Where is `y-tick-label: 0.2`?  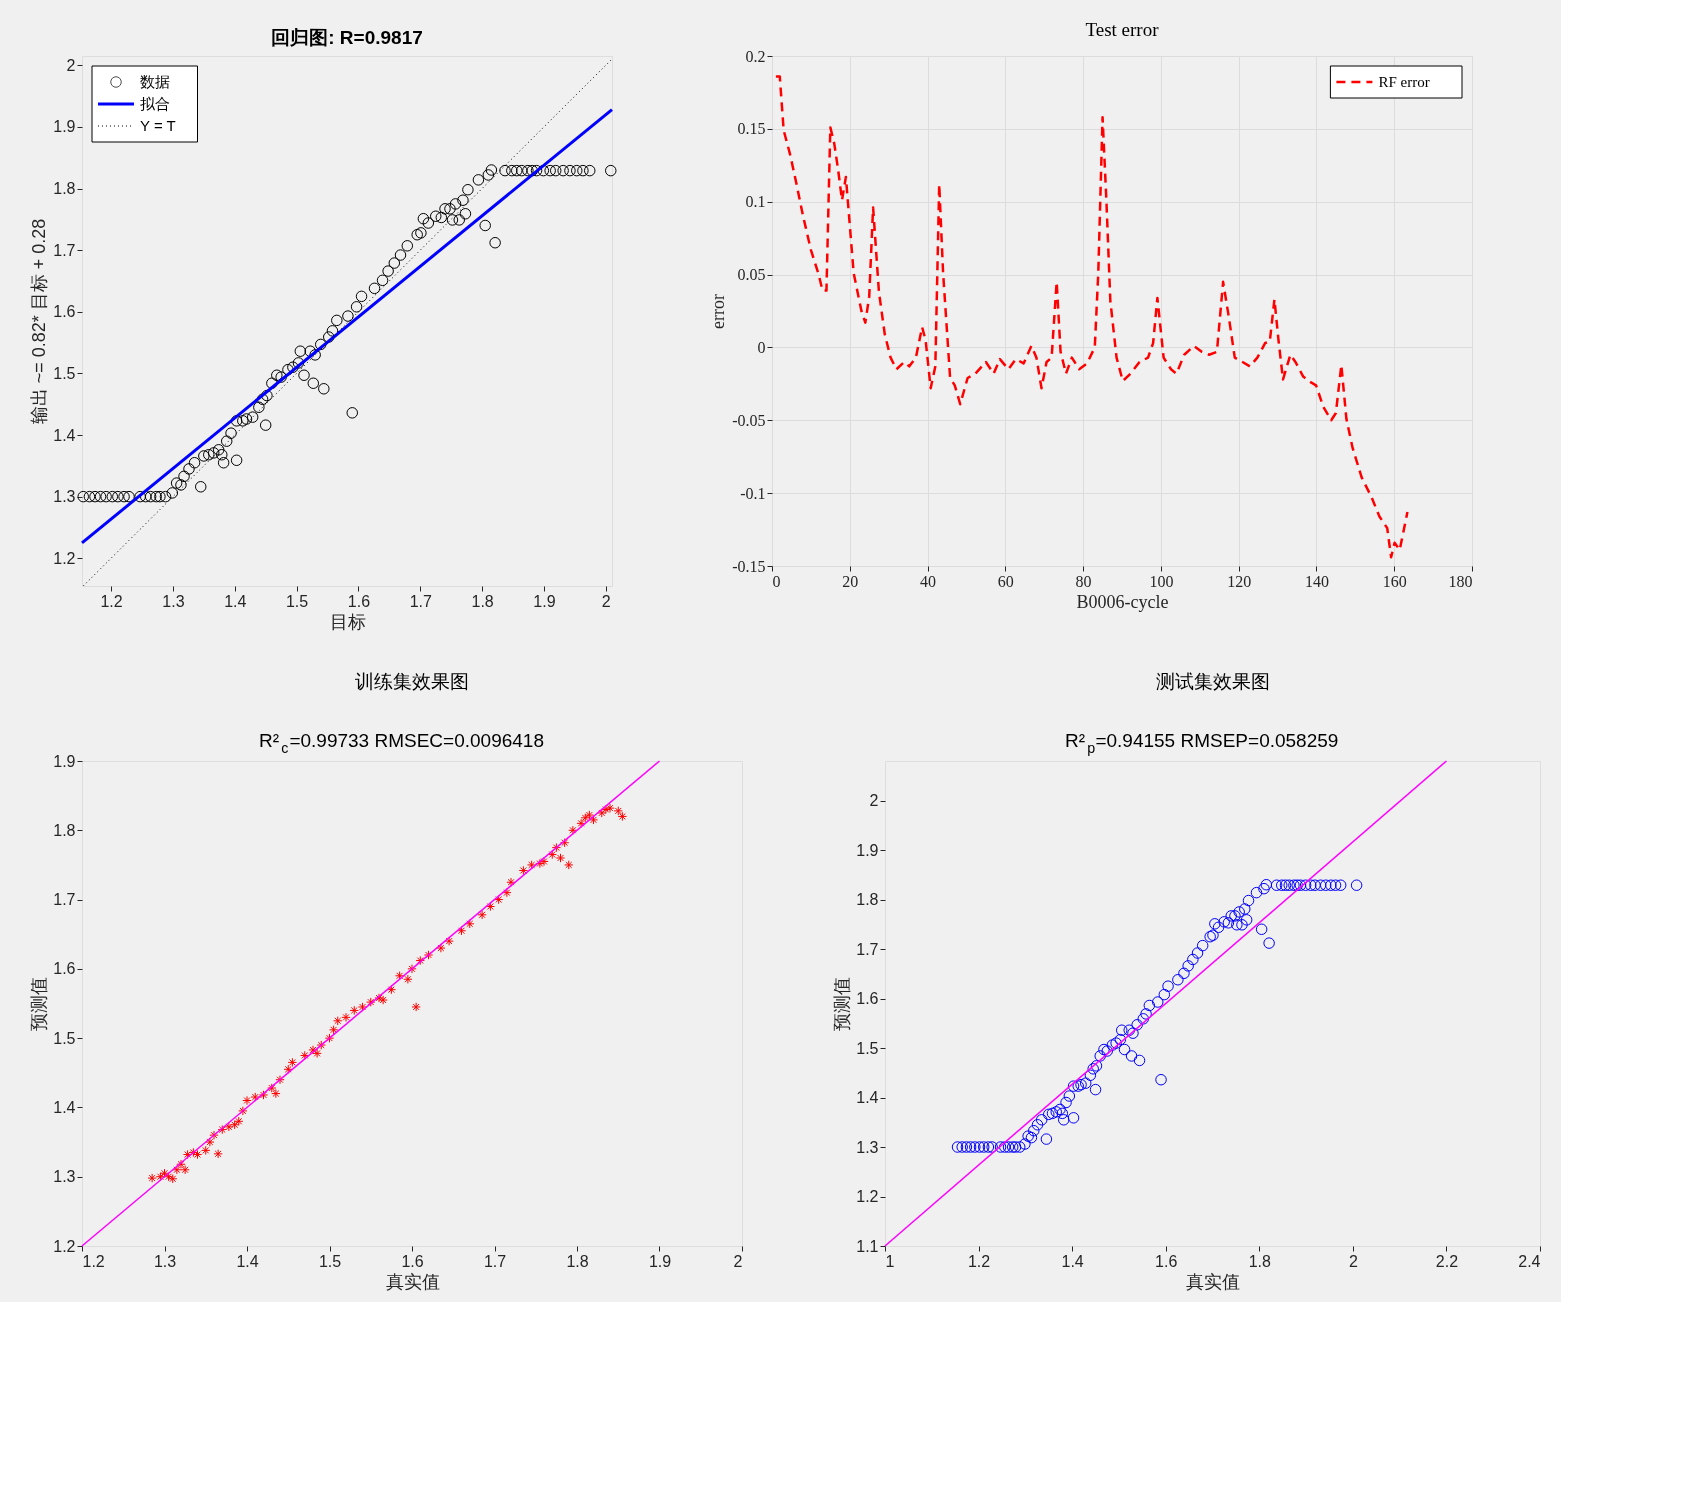
y-tick-label: 0.2 is located at coordinates (755, 56).